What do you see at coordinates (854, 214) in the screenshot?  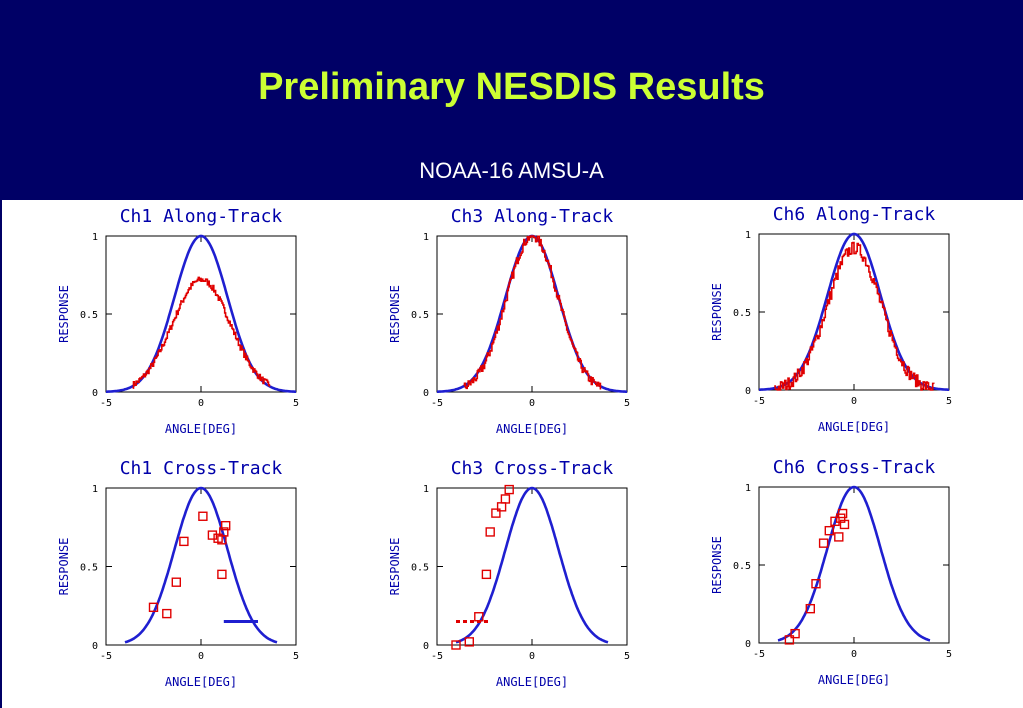 I see `chart-title: Ch6 Along-Track` at bounding box center [854, 214].